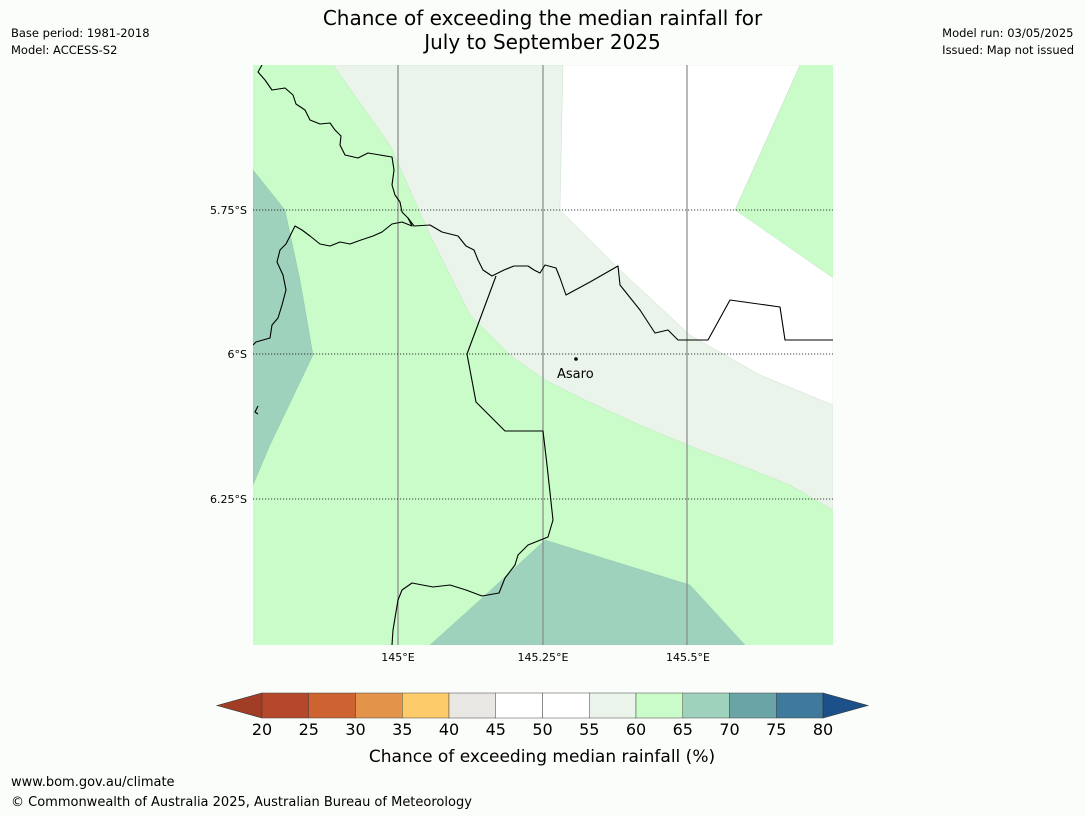  I want to click on colorbar-tick-label: 60, so click(636, 729).